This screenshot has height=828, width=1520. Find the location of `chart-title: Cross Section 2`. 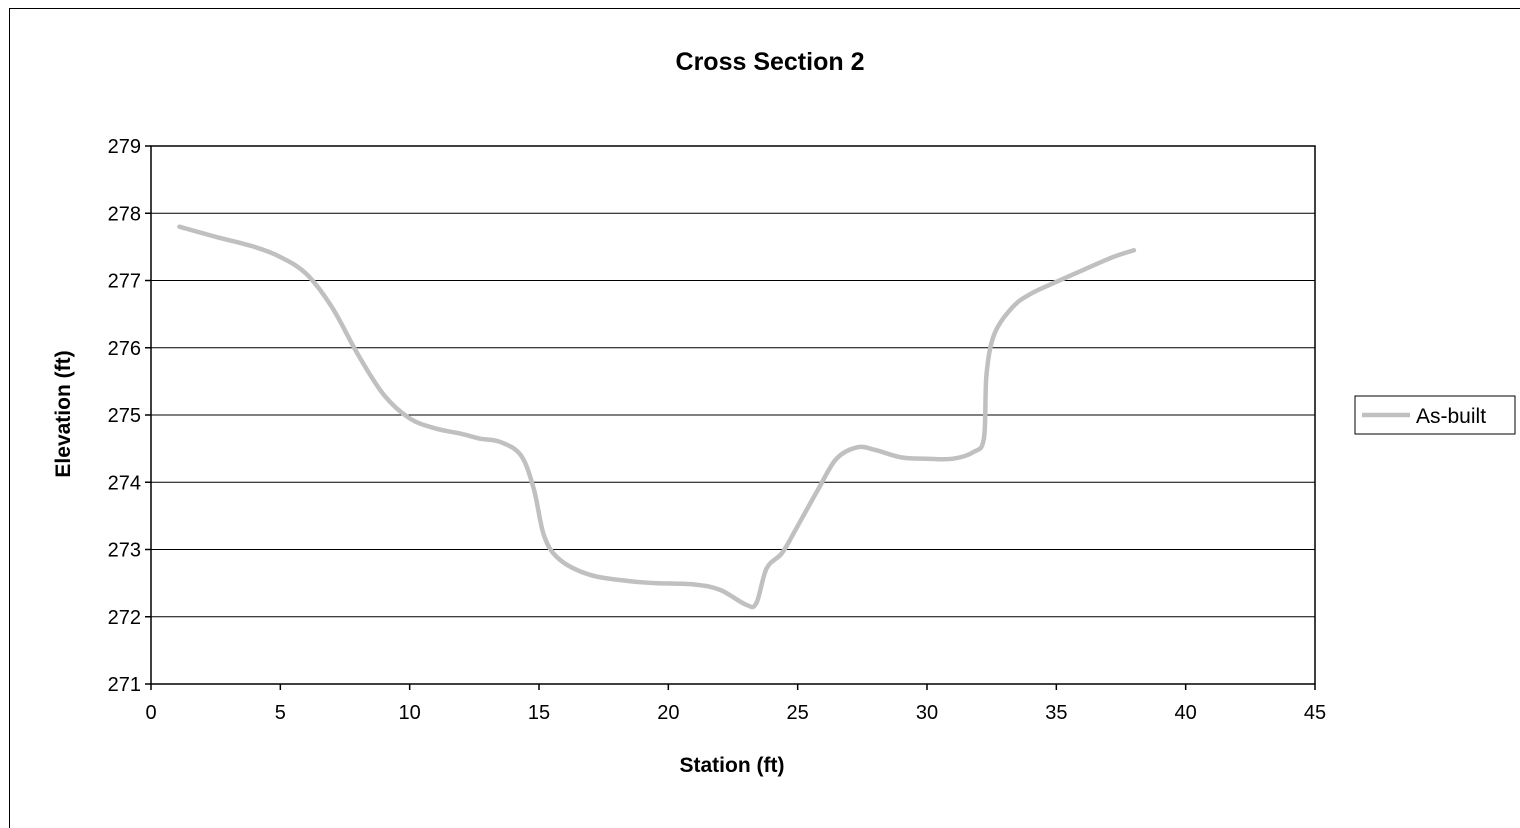

chart-title: Cross Section 2 is located at coordinates (770, 62).